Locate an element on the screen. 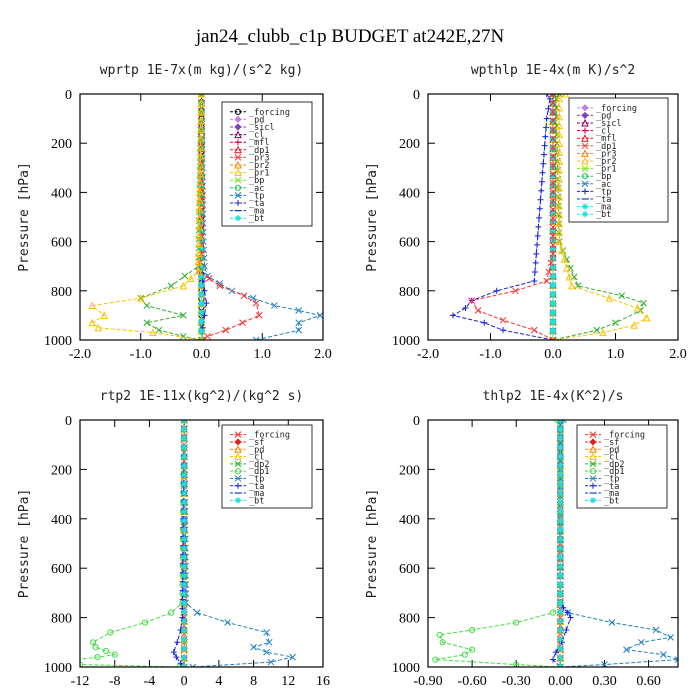  legend-item: _ma is located at coordinates (602, 494).